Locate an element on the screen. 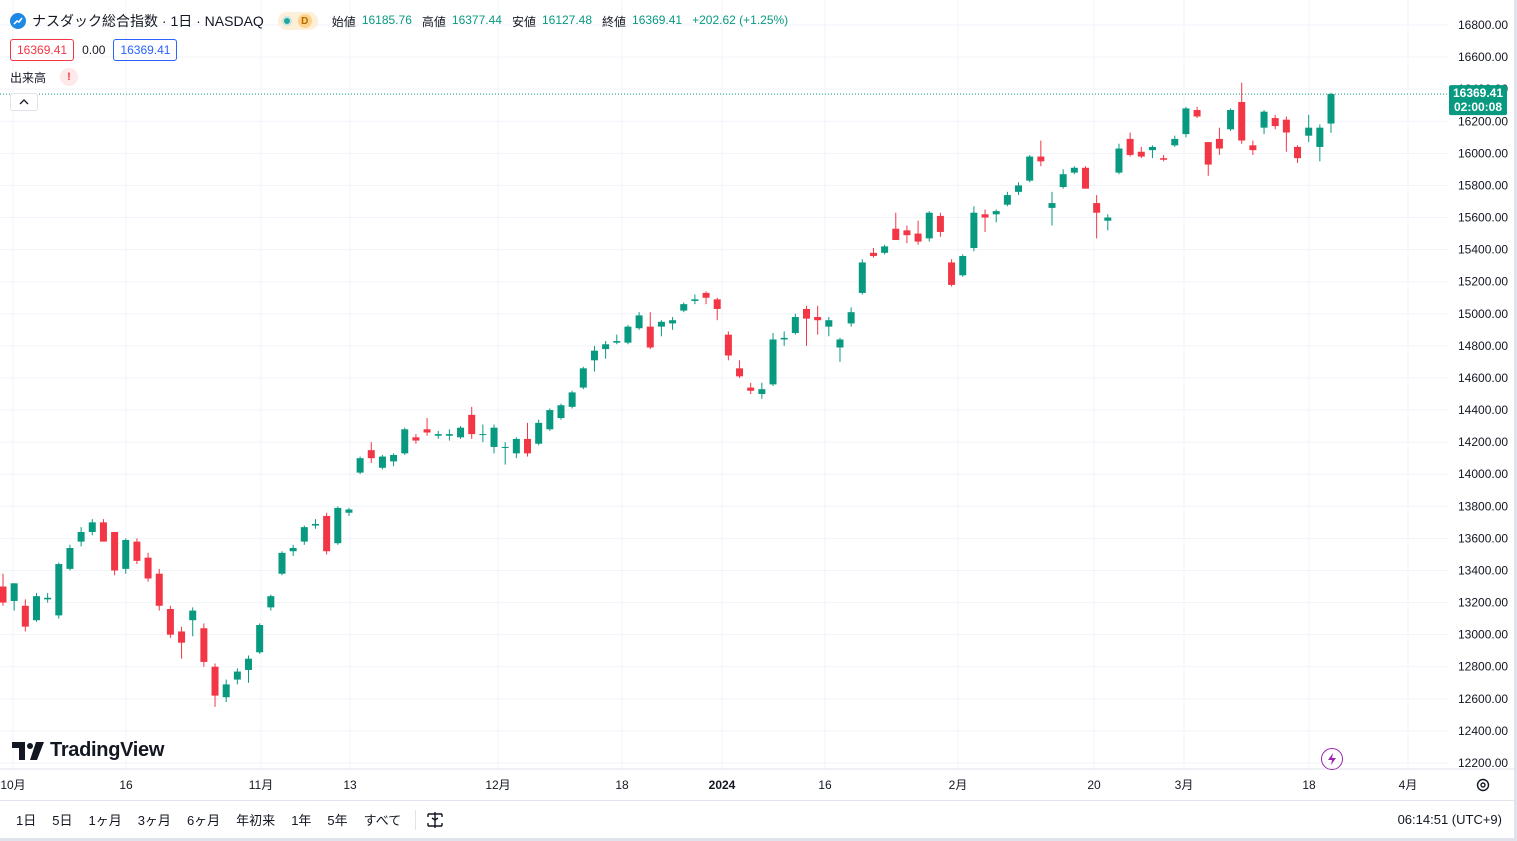 This screenshot has height=841, width=1517. lightning-icon is located at coordinates (1332, 759).